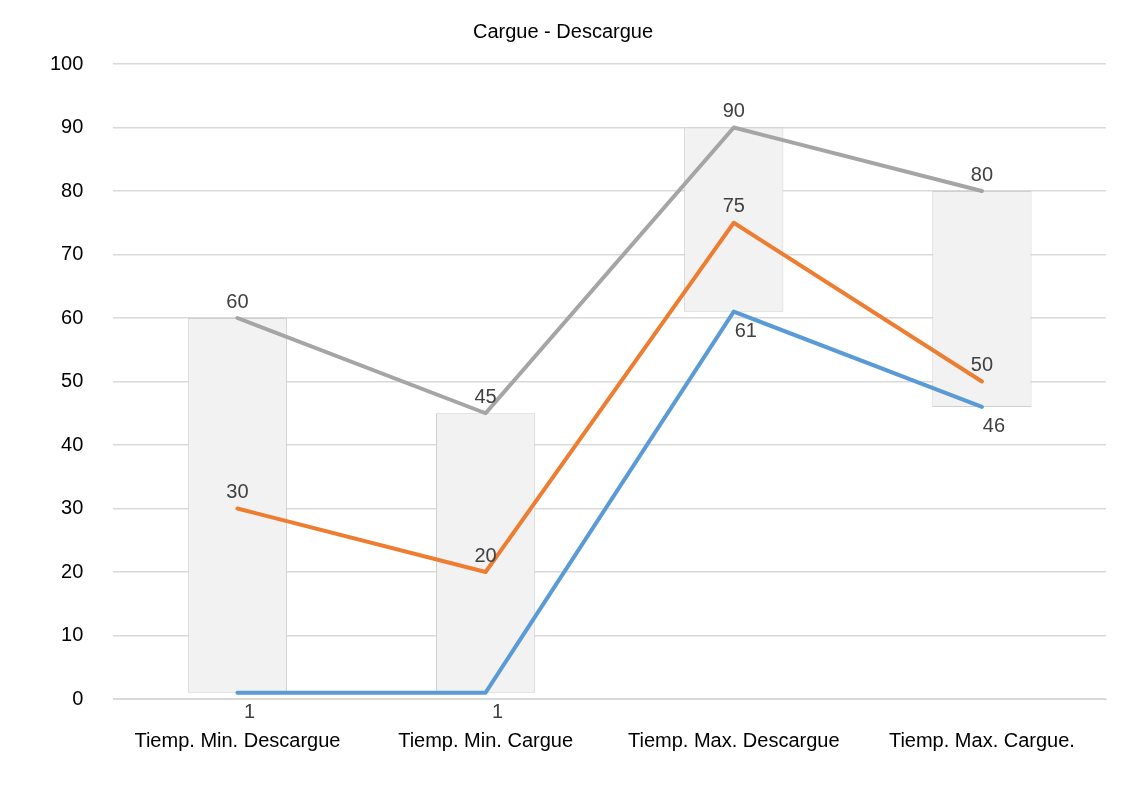 This screenshot has width=1131, height=793. What do you see at coordinates (72, 316) in the screenshot?
I see `y-tick-label: 60` at bounding box center [72, 316].